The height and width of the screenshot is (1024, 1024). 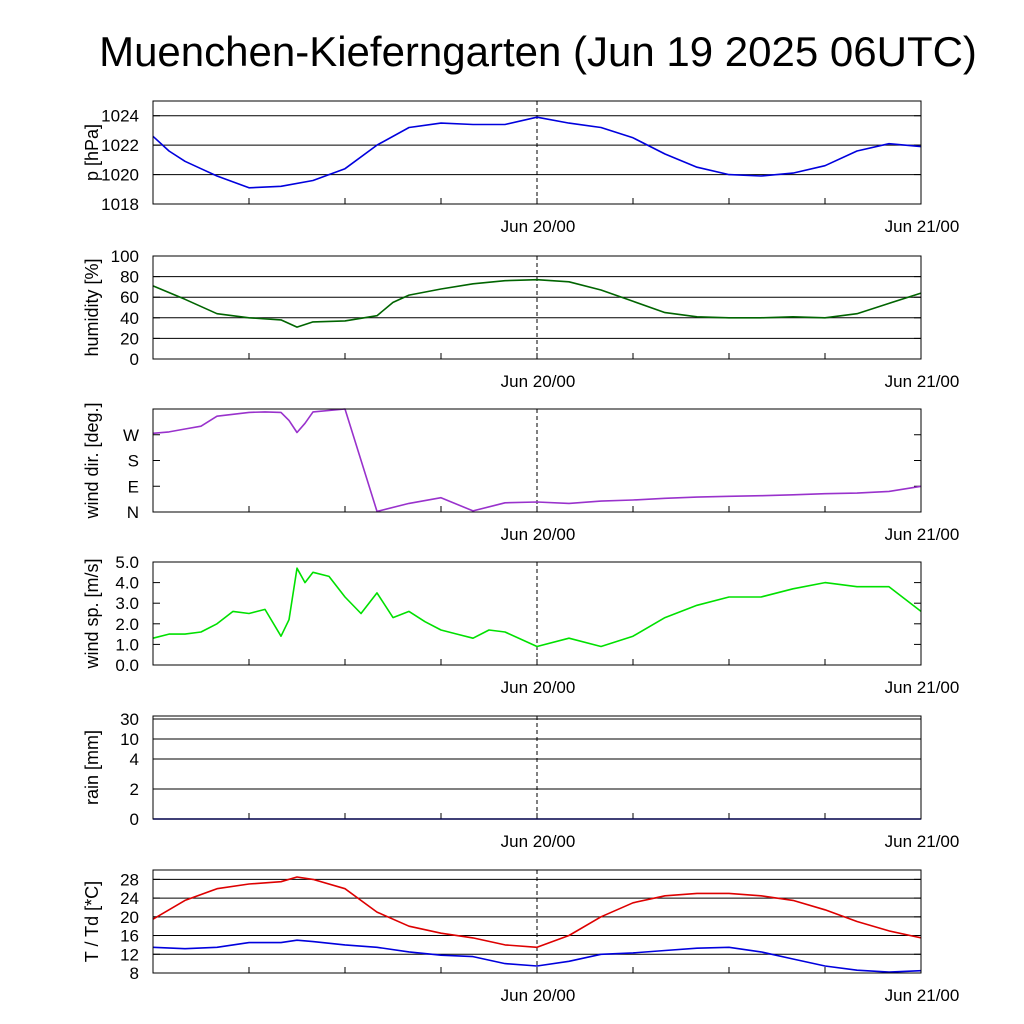 I want to click on plot-frame-wind_speed, so click(x=537, y=613).